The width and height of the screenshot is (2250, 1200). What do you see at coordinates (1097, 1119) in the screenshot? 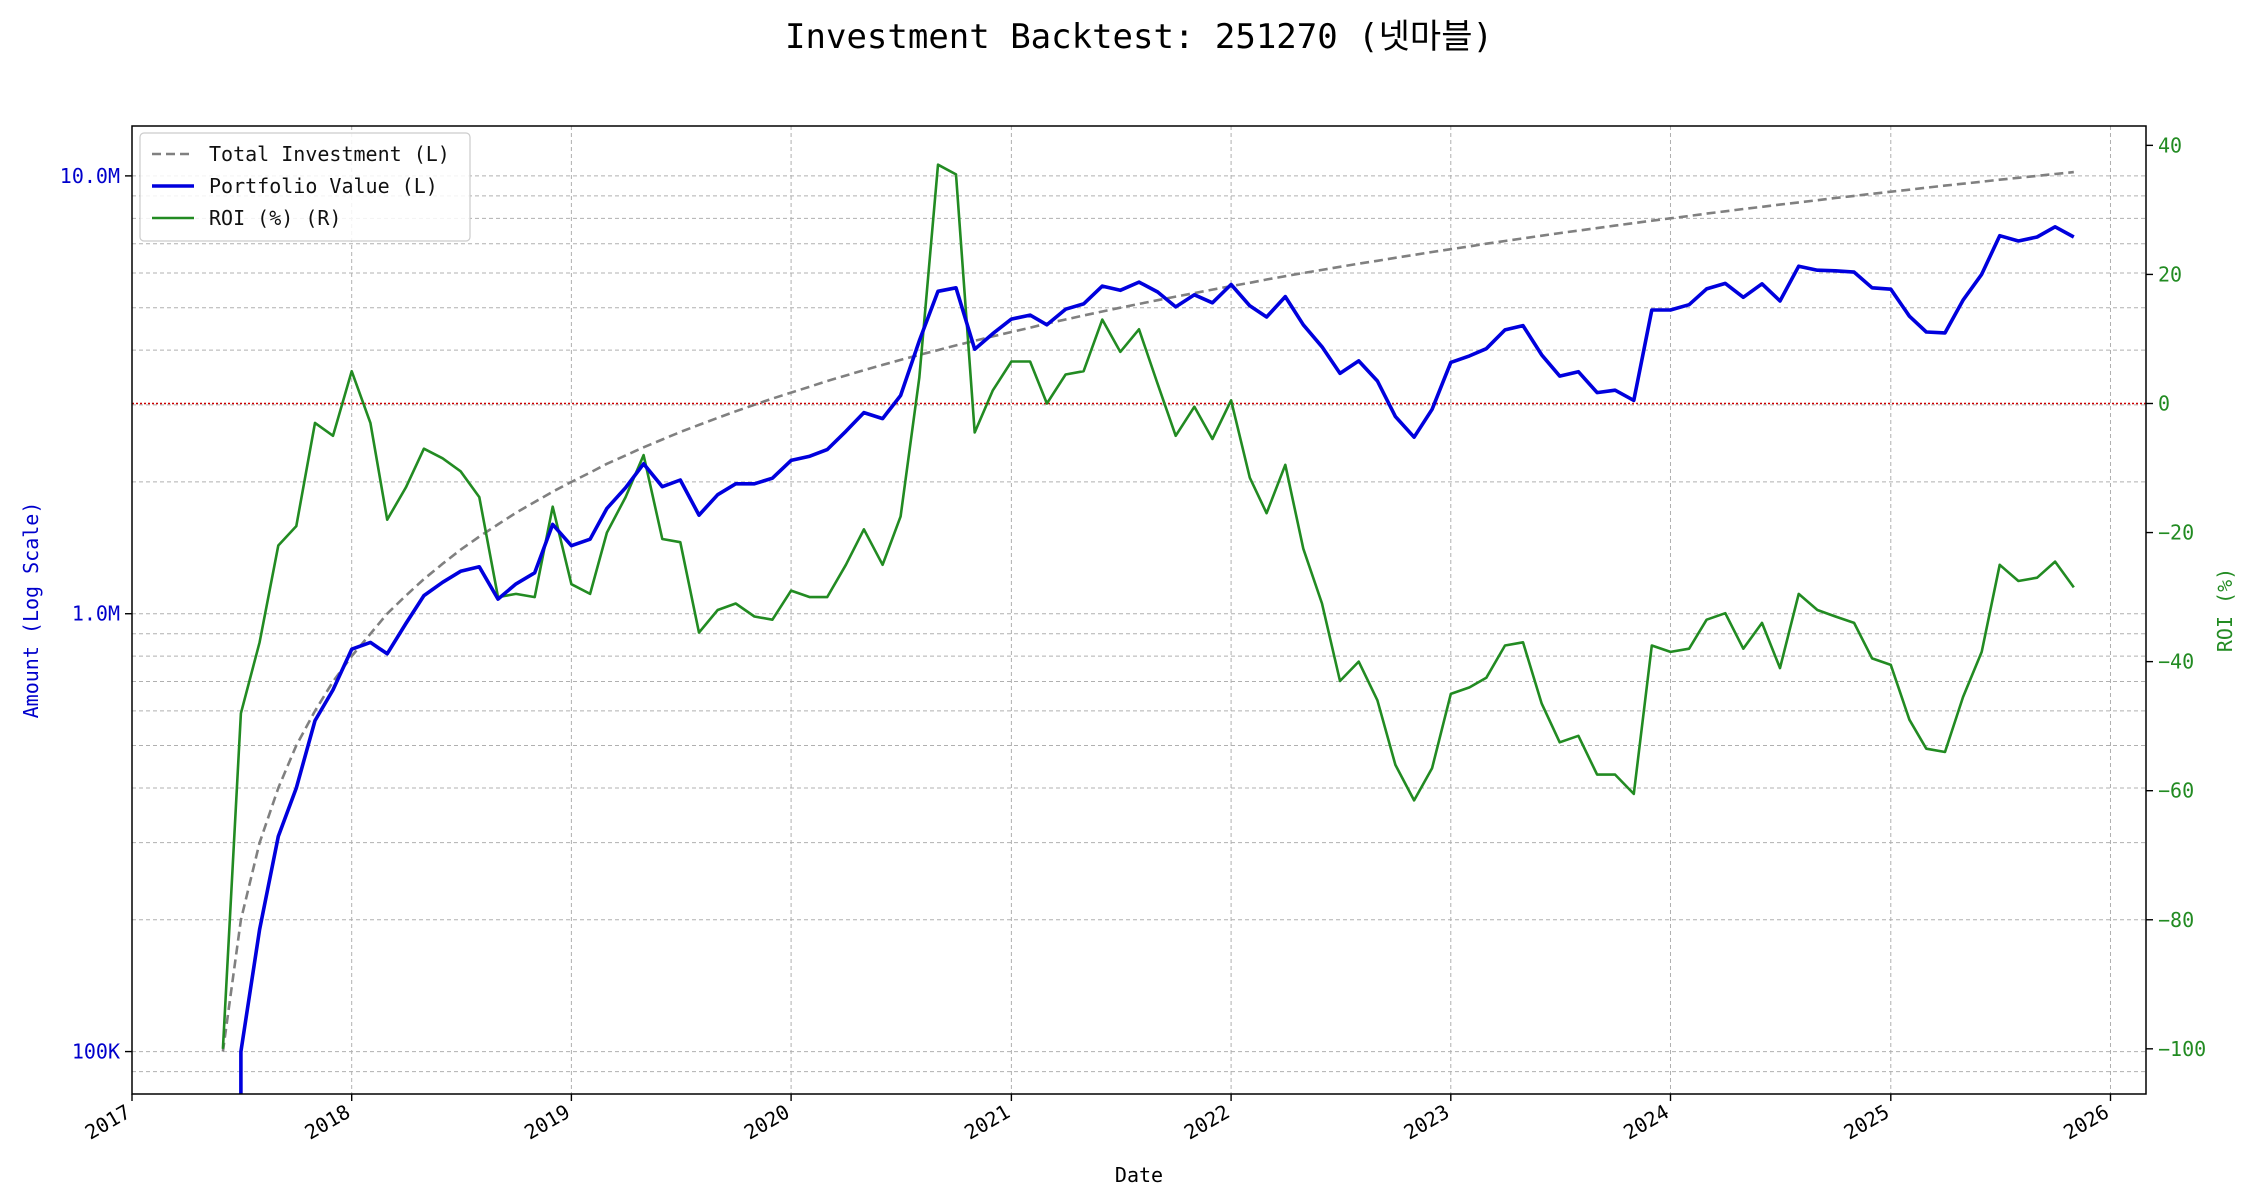
I see `x-axis-ticks: 2017 2018 2019 2020 2021 2022 2023 2024 2025 2026` at bounding box center [1097, 1119].